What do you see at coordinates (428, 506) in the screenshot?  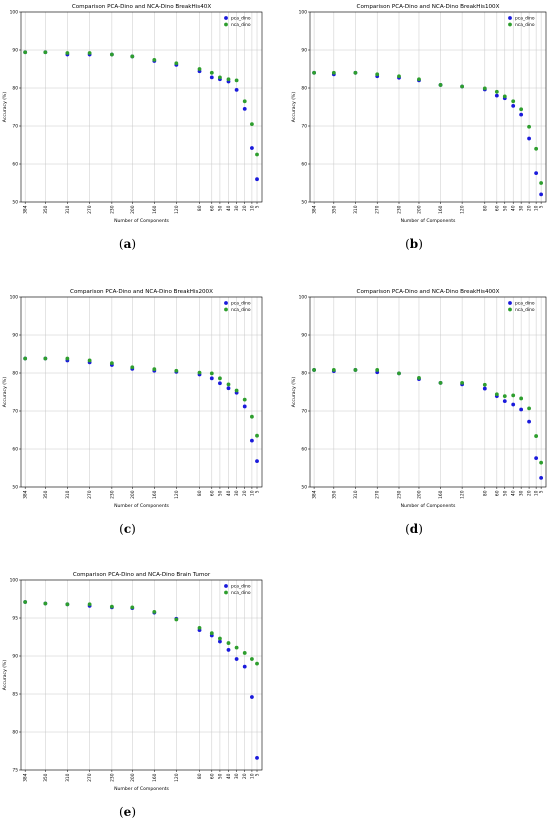 I see `x-axis-label: Number of Components` at bounding box center [428, 506].